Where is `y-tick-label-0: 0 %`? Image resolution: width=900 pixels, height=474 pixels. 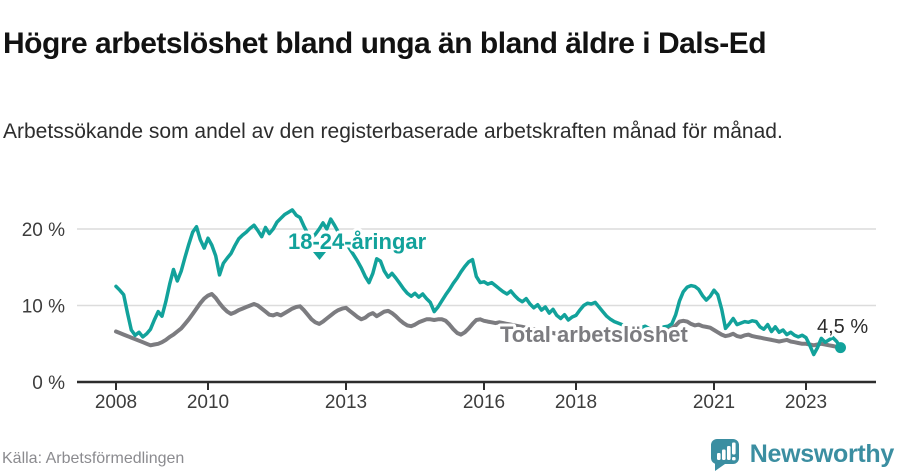
y-tick-label-0: 0 % is located at coordinates (48, 383).